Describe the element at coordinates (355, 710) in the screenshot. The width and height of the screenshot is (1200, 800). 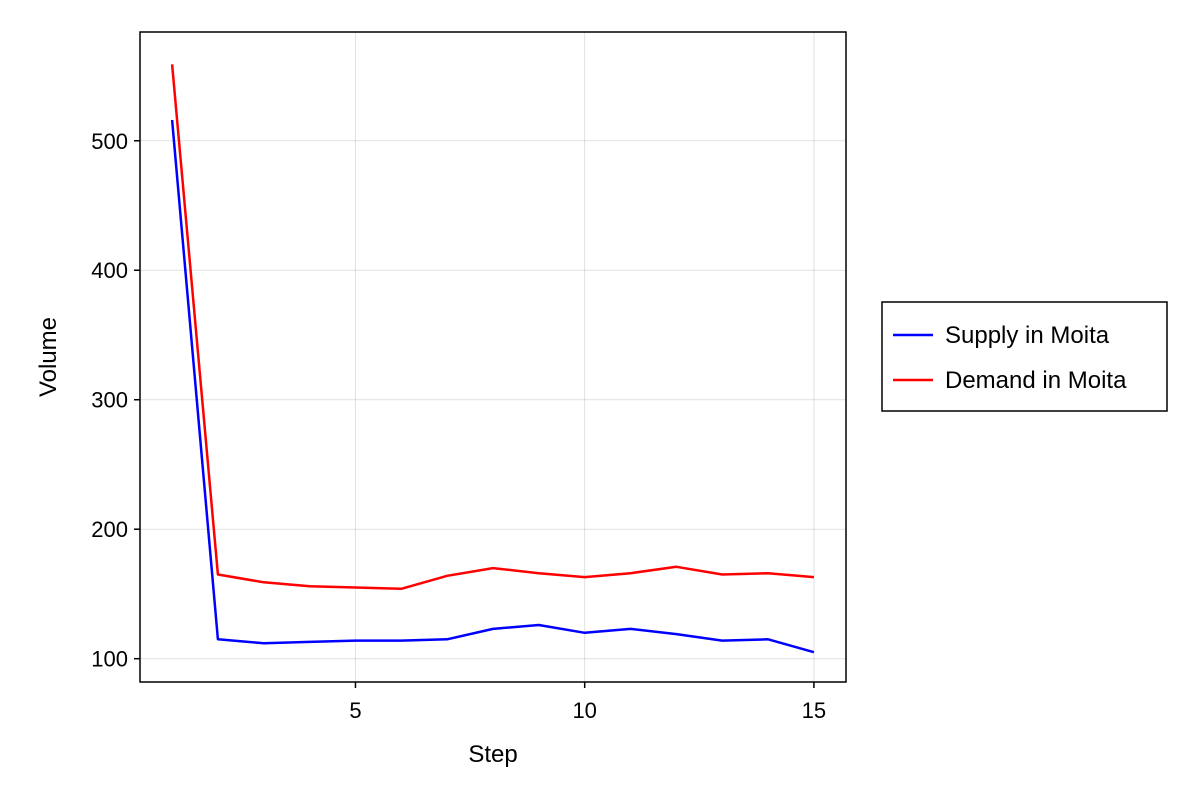
I see `x-tick-label: 5` at that location.